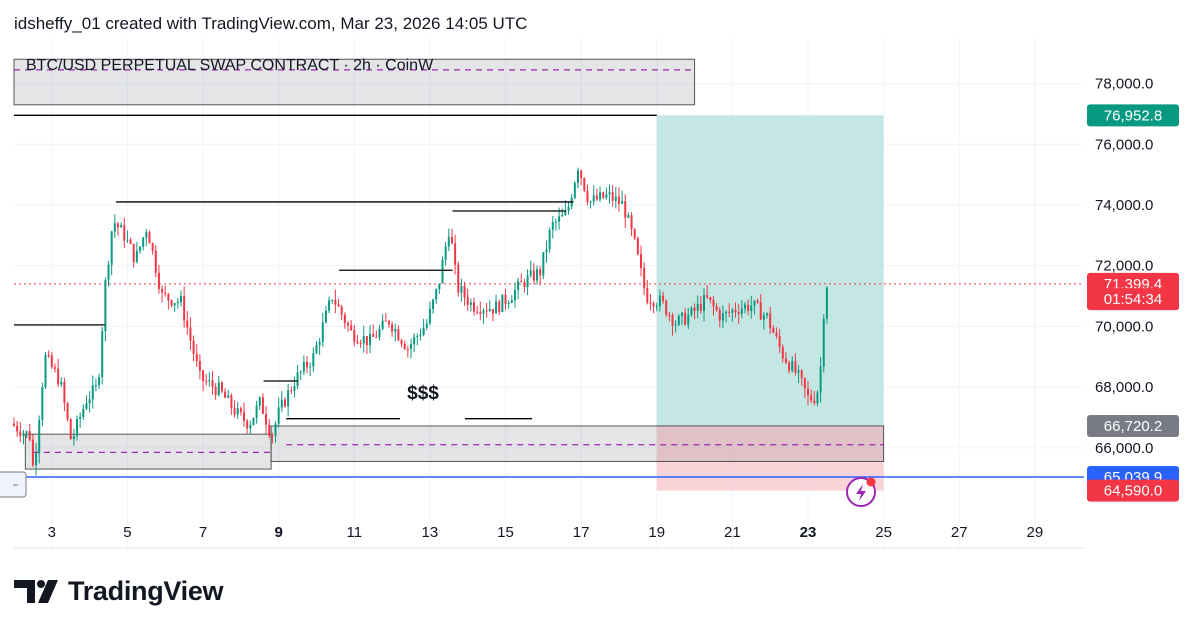 The height and width of the screenshot is (634, 1200). What do you see at coordinates (732, 532) in the screenshot?
I see `x-tick-label: 21` at bounding box center [732, 532].